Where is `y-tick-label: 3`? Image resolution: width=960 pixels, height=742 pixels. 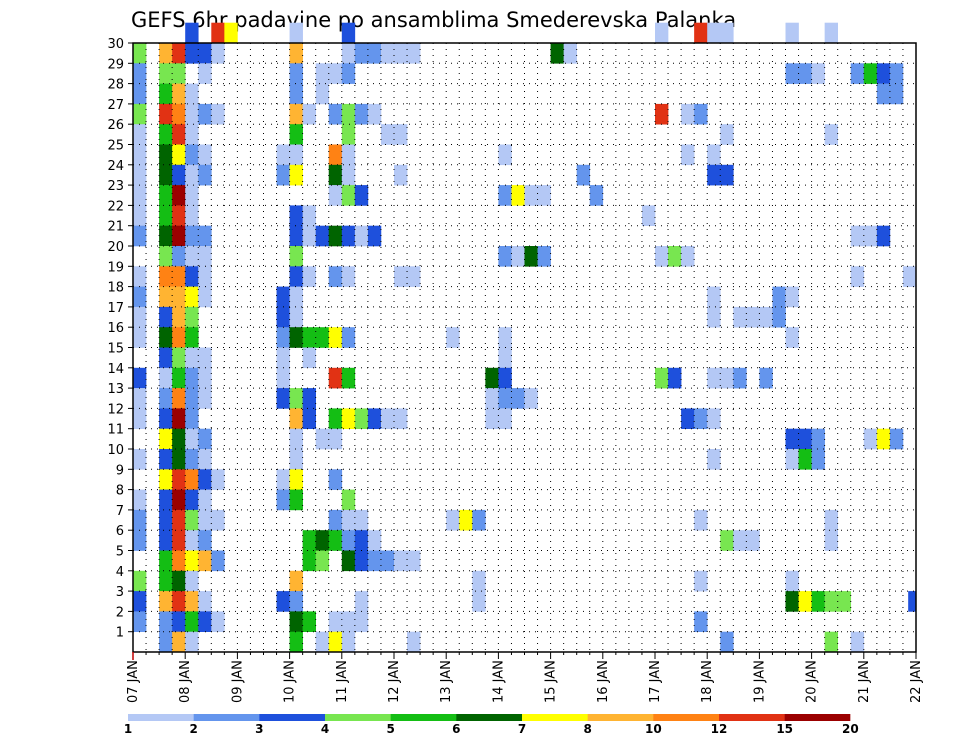
y-tick-label: 3 is located at coordinates (120, 592).